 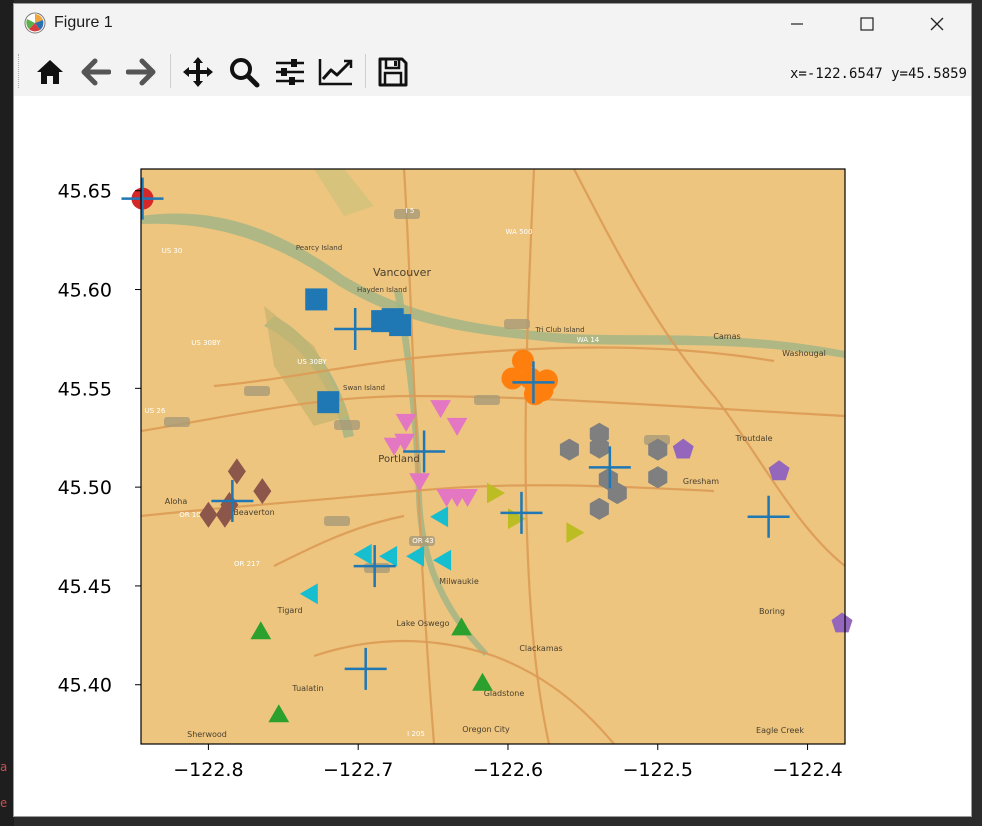 What do you see at coordinates (35, 23) in the screenshot?
I see `matplotlib-logo-icon` at bounding box center [35, 23].